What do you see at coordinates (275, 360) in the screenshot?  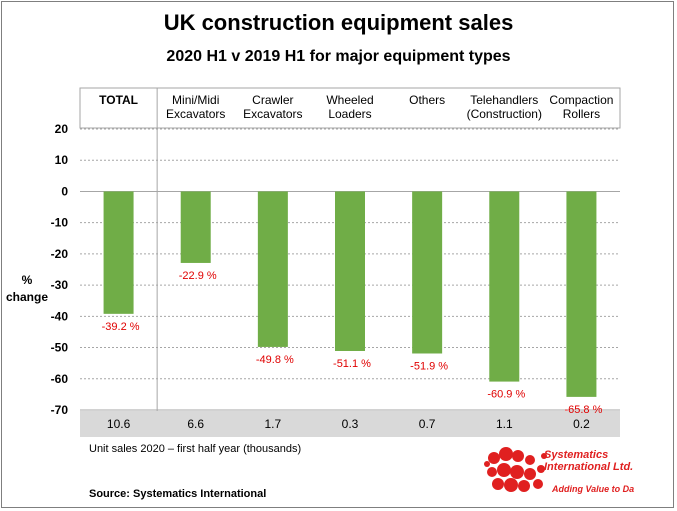 I see `data-label: -49.8 %` at bounding box center [275, 360].